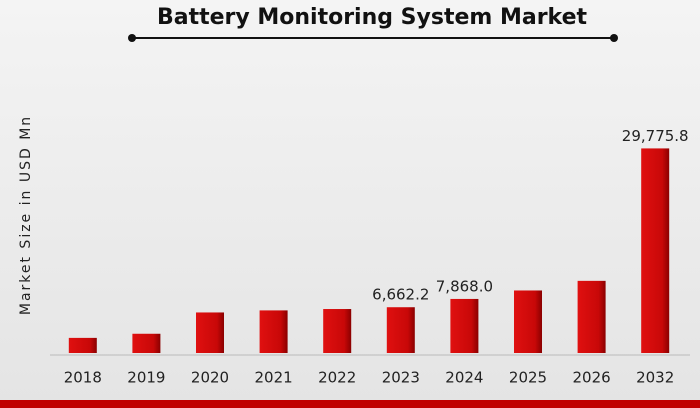 This screenshot has width=700, height=408. Describe the element at coordinates (337, 378) in the screenshot. I see `x-tick-label: 2022` at that location.